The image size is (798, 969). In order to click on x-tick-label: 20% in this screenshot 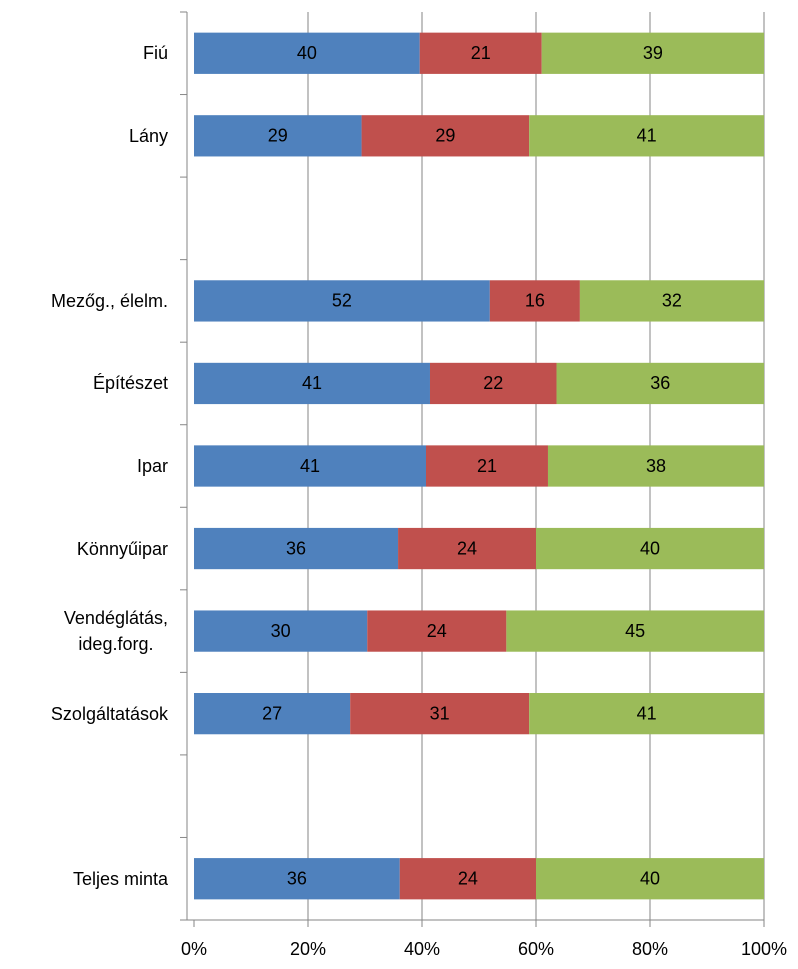, I will do `click(308, 949)`.